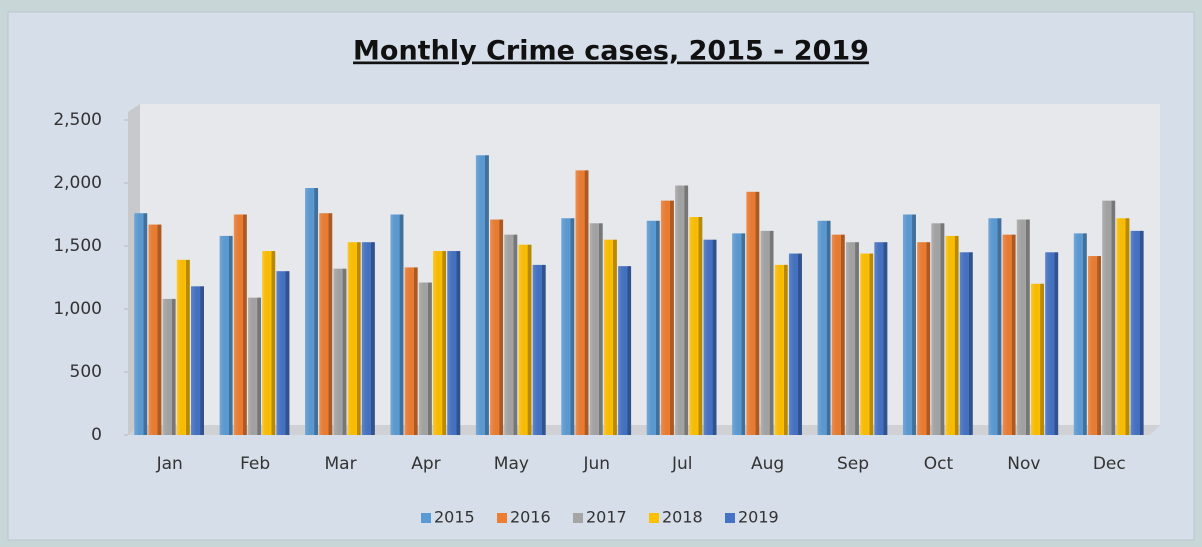 This screenshot has width=1202, height=547. What do you see at coordinates (341, 464) in the screenshot?
I see `x-tick-label: Mar` at bounding box center [341, 464].